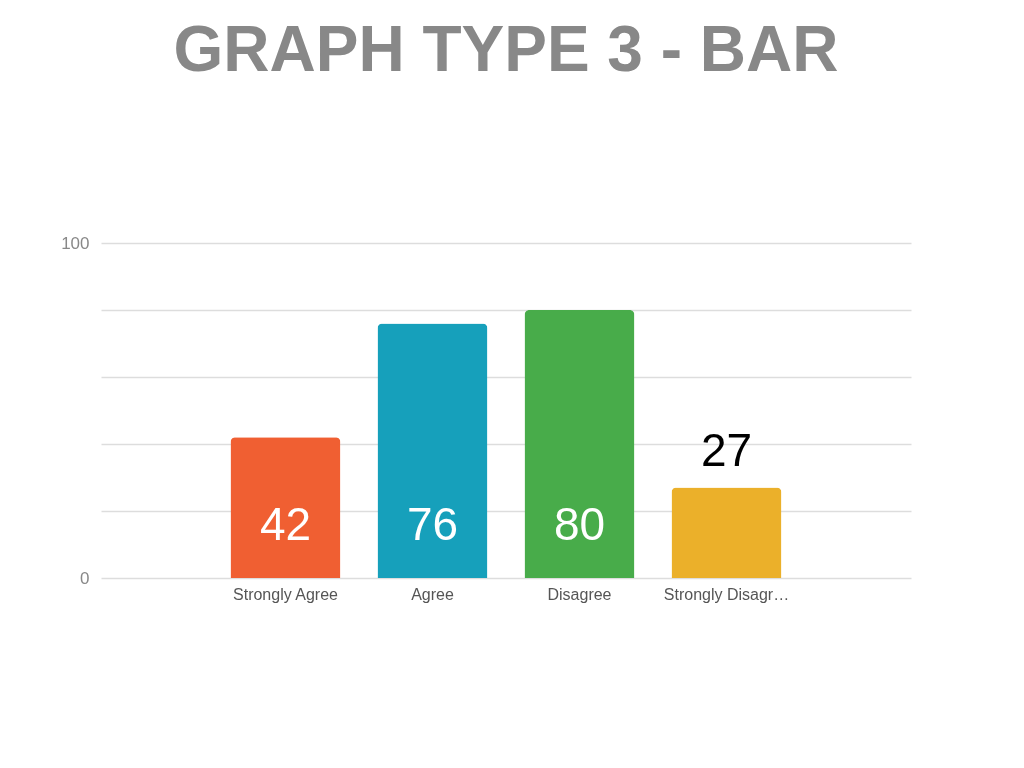 The height and width of the screenshot is (768, 1024). I want to click on data-label: 80, so click(579, 524).